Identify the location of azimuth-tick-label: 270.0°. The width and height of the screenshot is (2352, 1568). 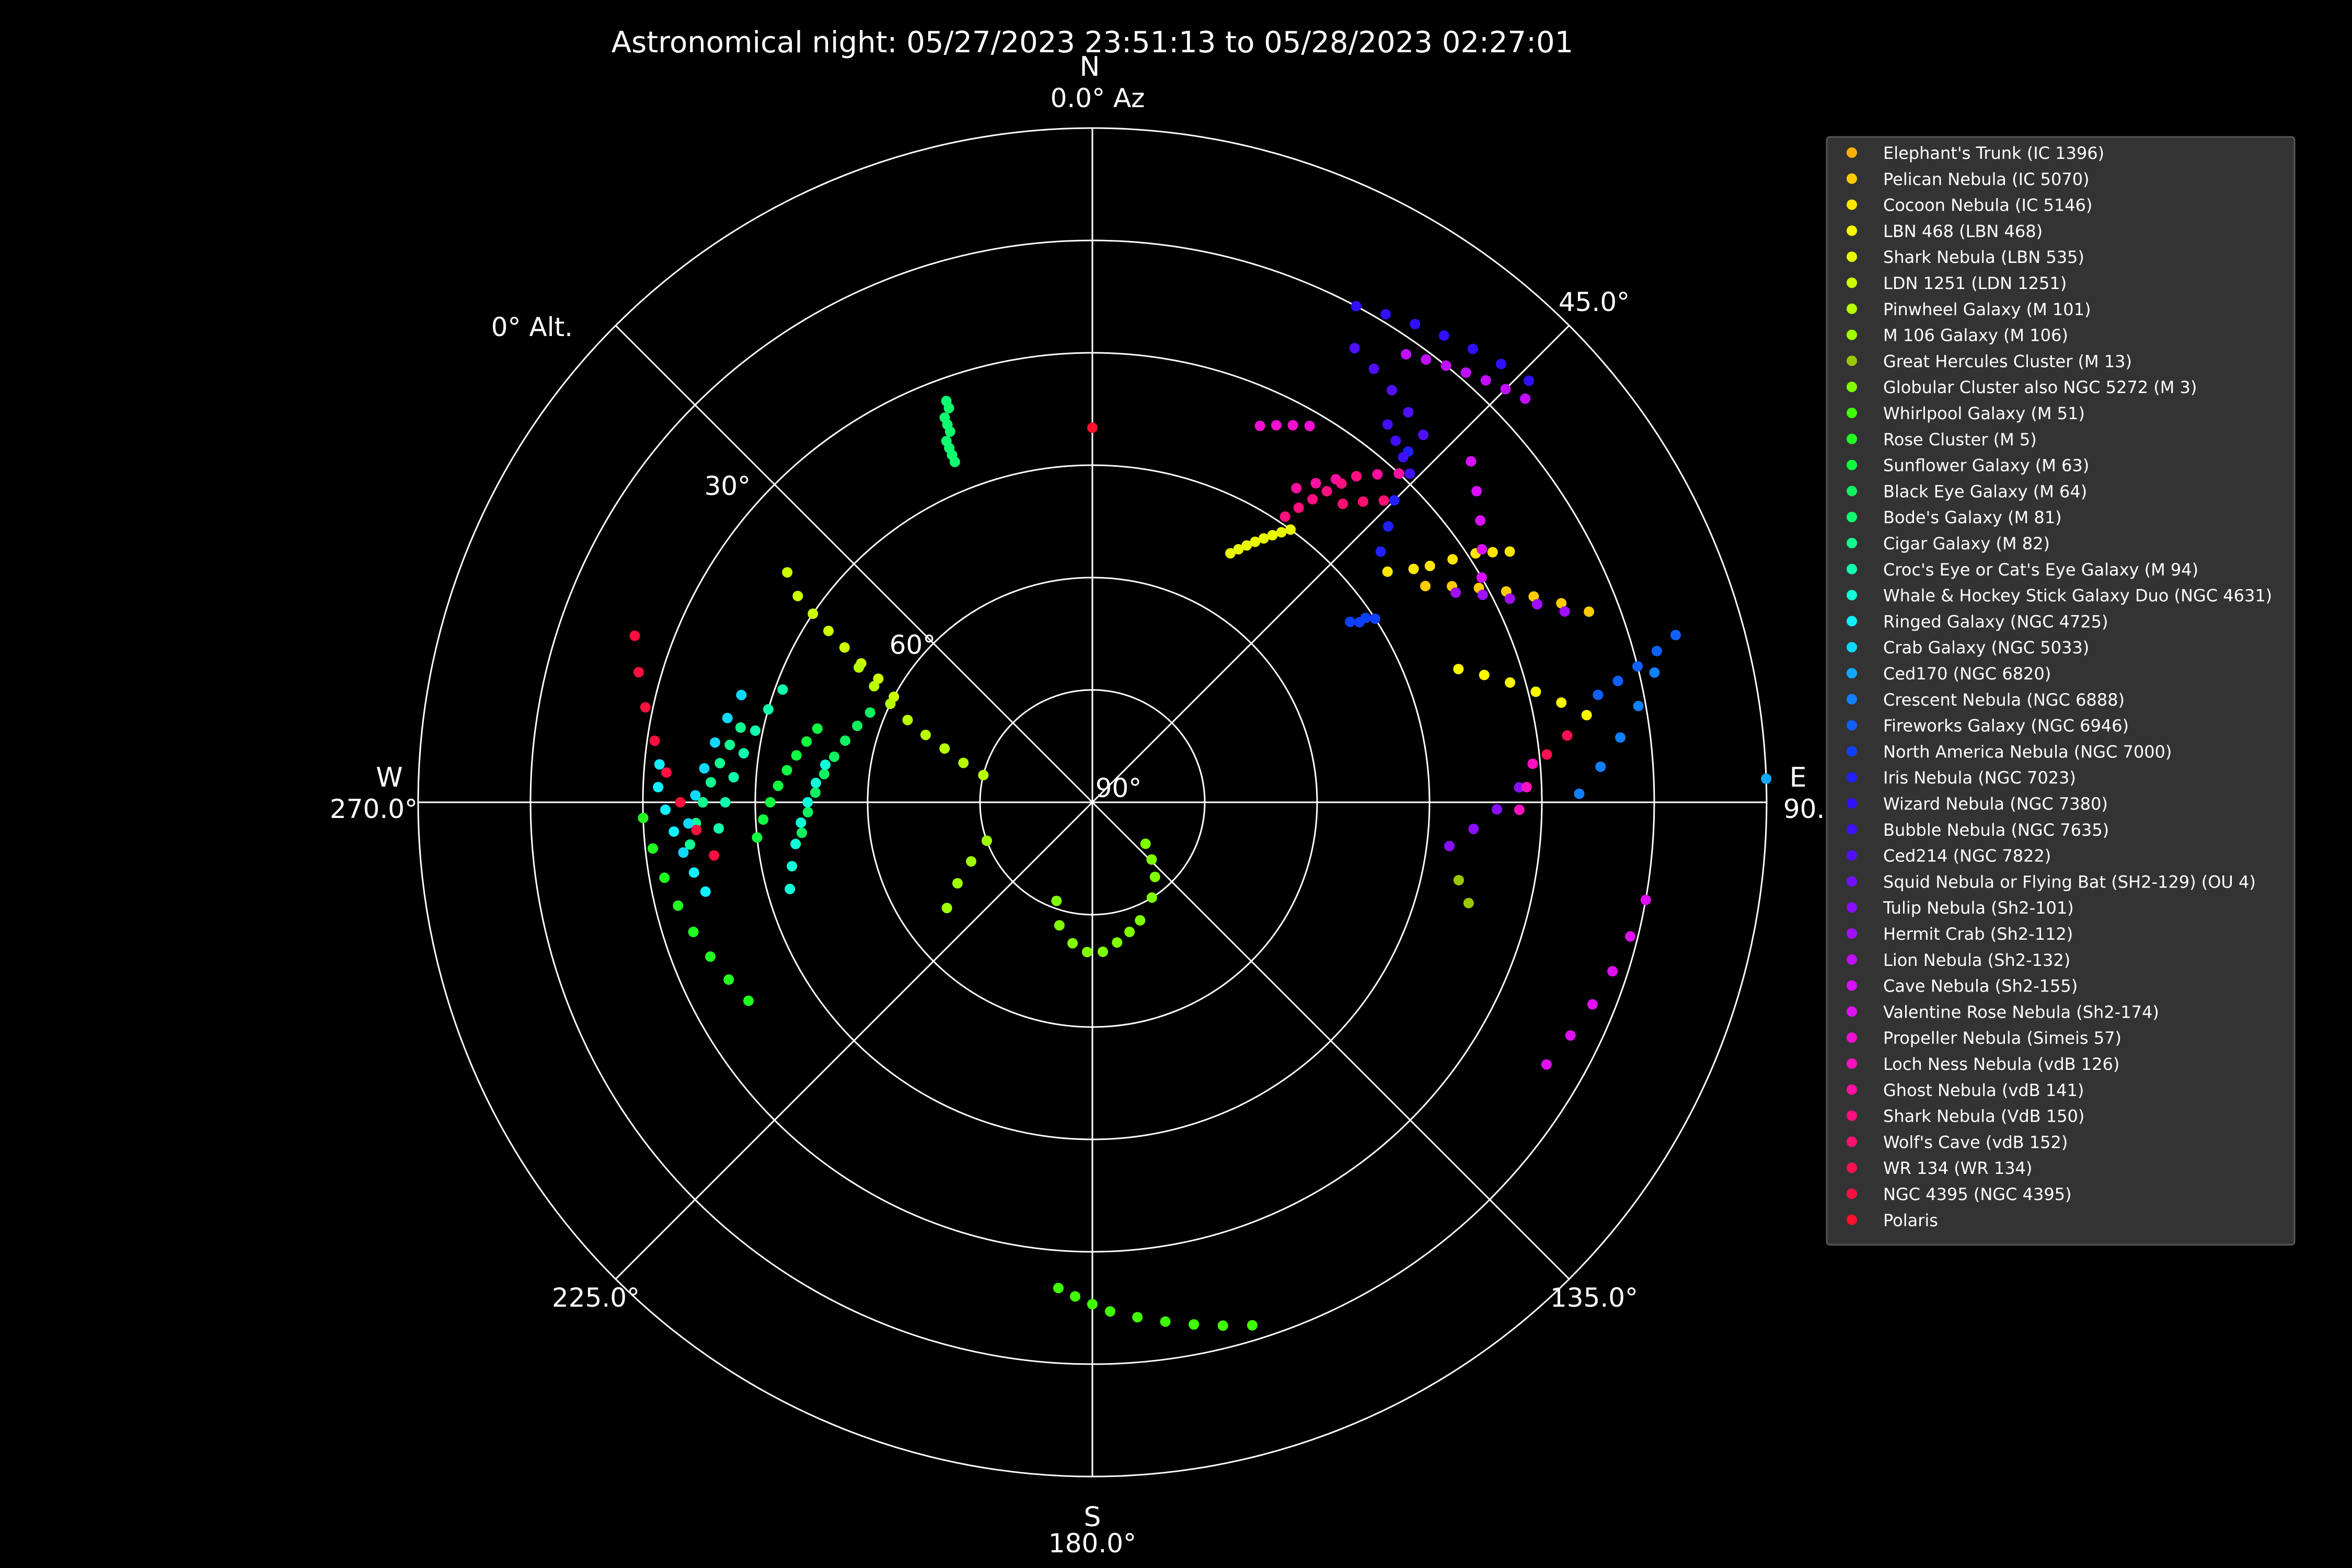
(374, 809).